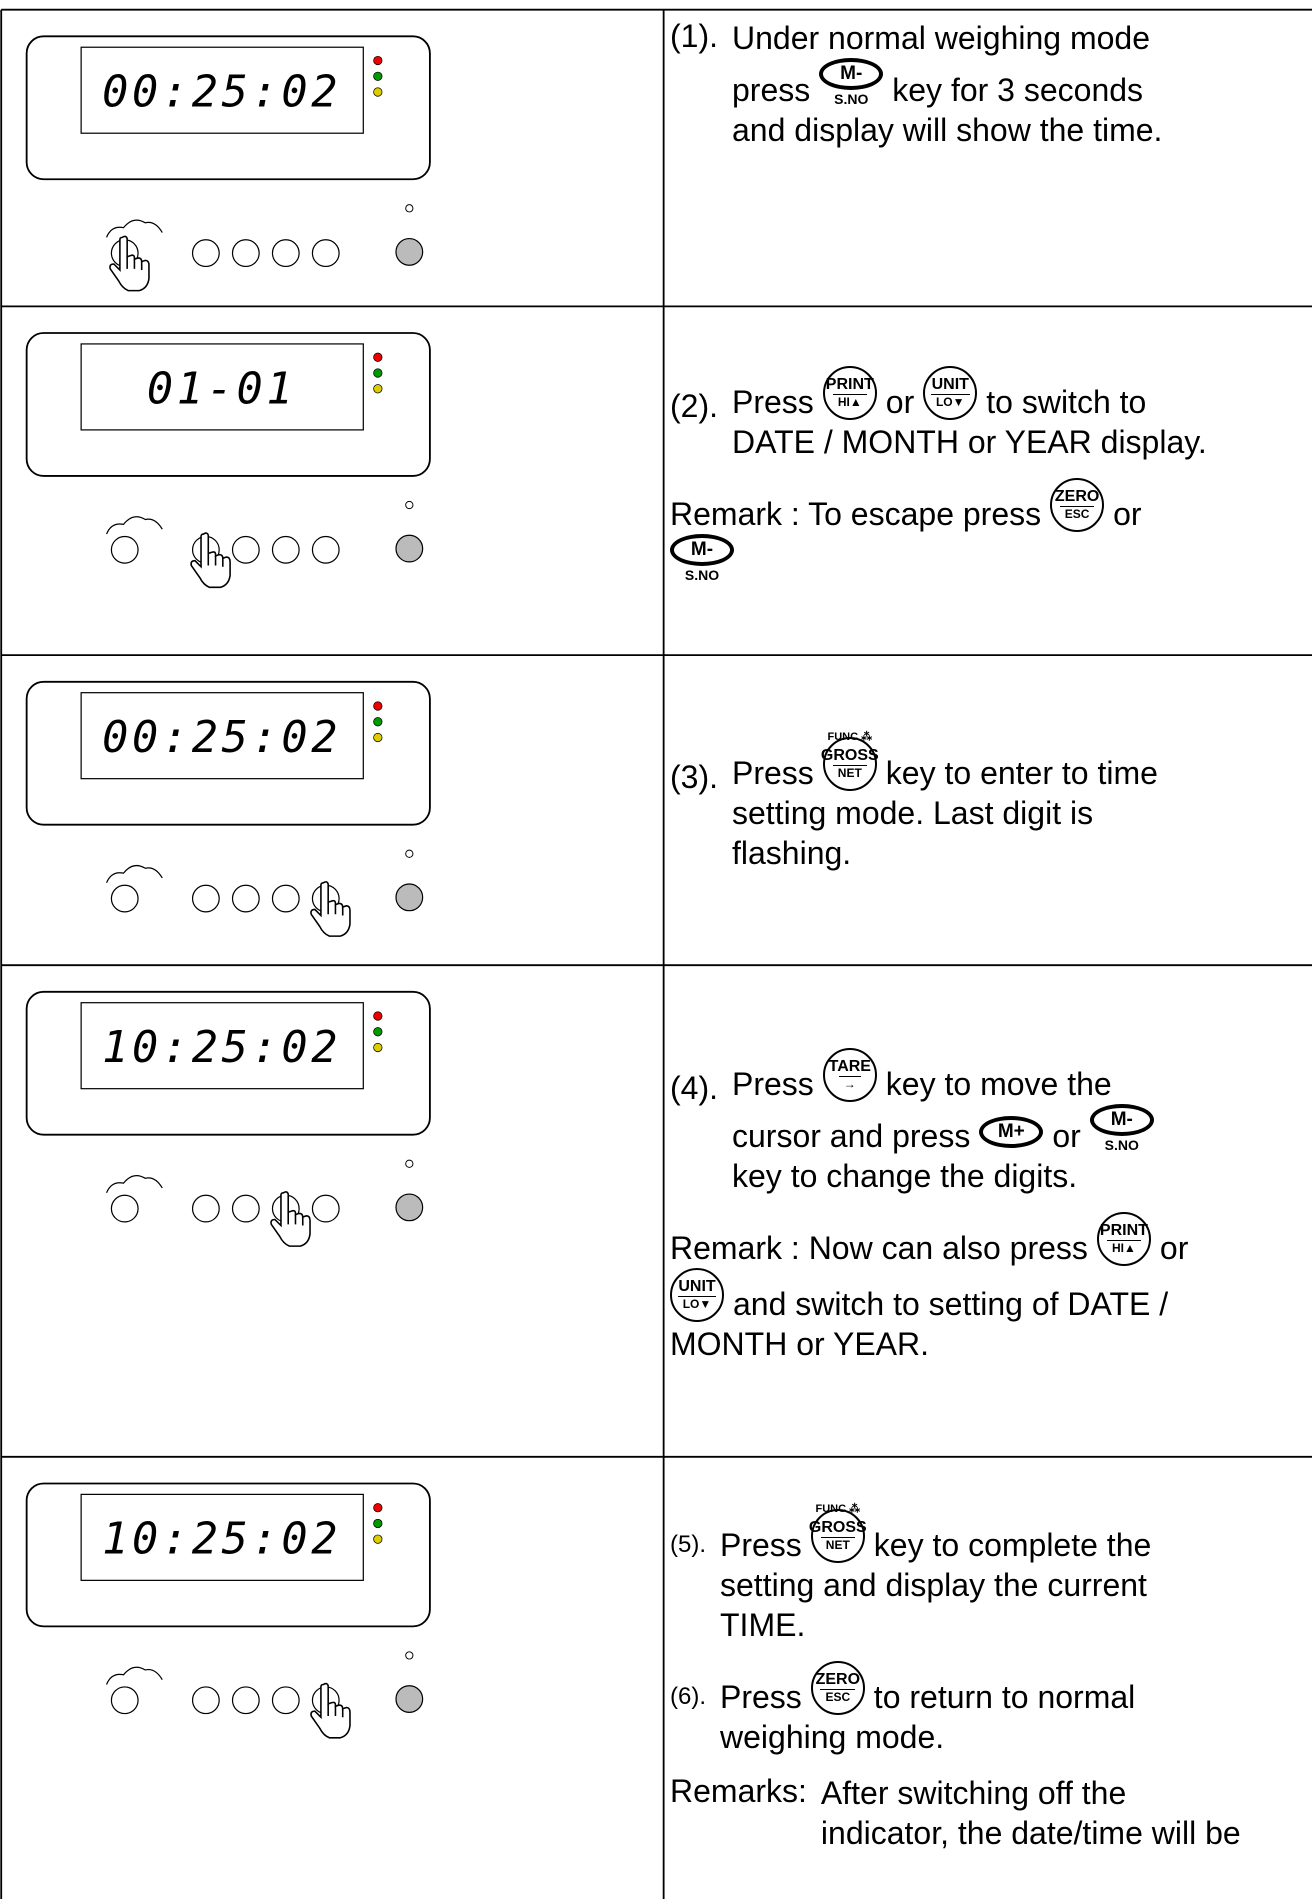 This screenshot has width=1312, height=1899. Describe the element at coordinates (850, 737) in the screenshot. I see `key-above: FUNC ⁂` at that location.